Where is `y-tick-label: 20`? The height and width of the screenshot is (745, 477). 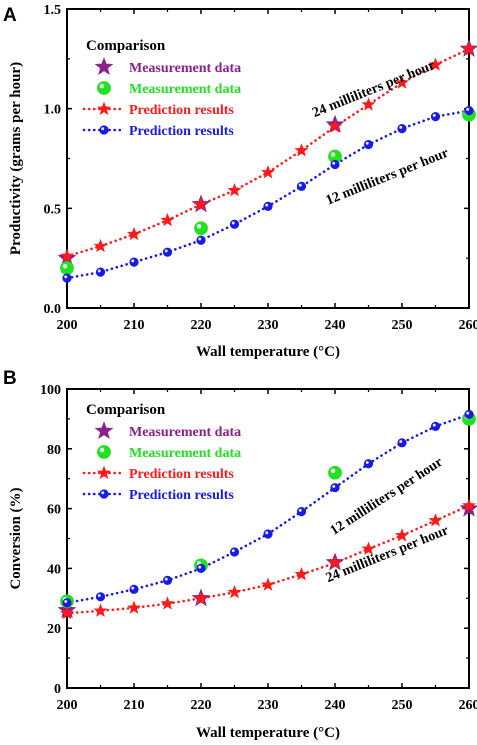
y-tick-label: 20 is located at coordinates (54, 629).